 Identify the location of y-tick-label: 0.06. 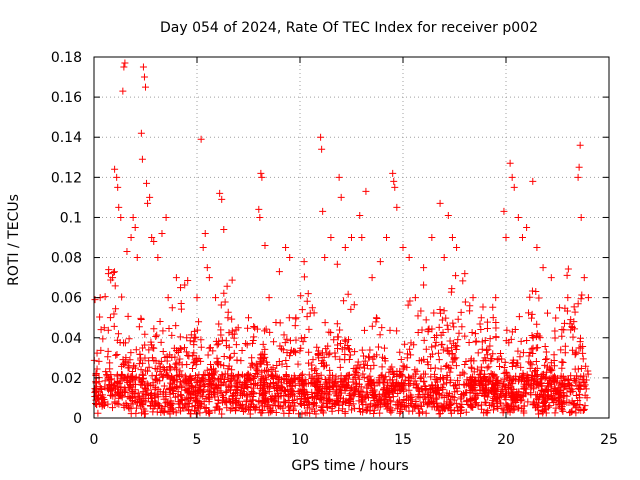
(66, 299).